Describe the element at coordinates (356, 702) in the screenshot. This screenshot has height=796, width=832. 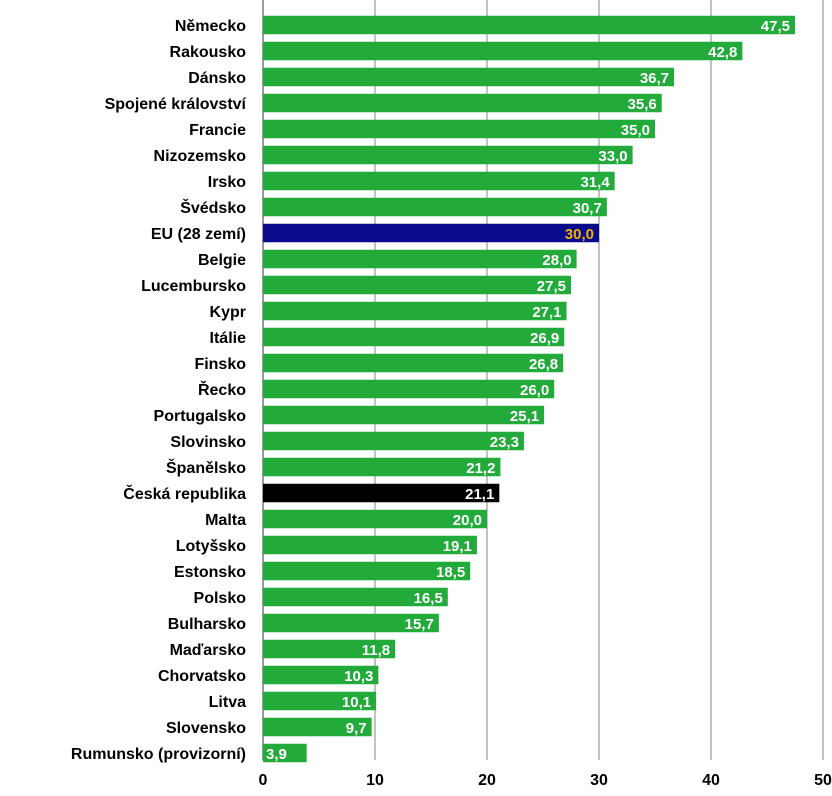
I see `value-label: 10,1` at that location.